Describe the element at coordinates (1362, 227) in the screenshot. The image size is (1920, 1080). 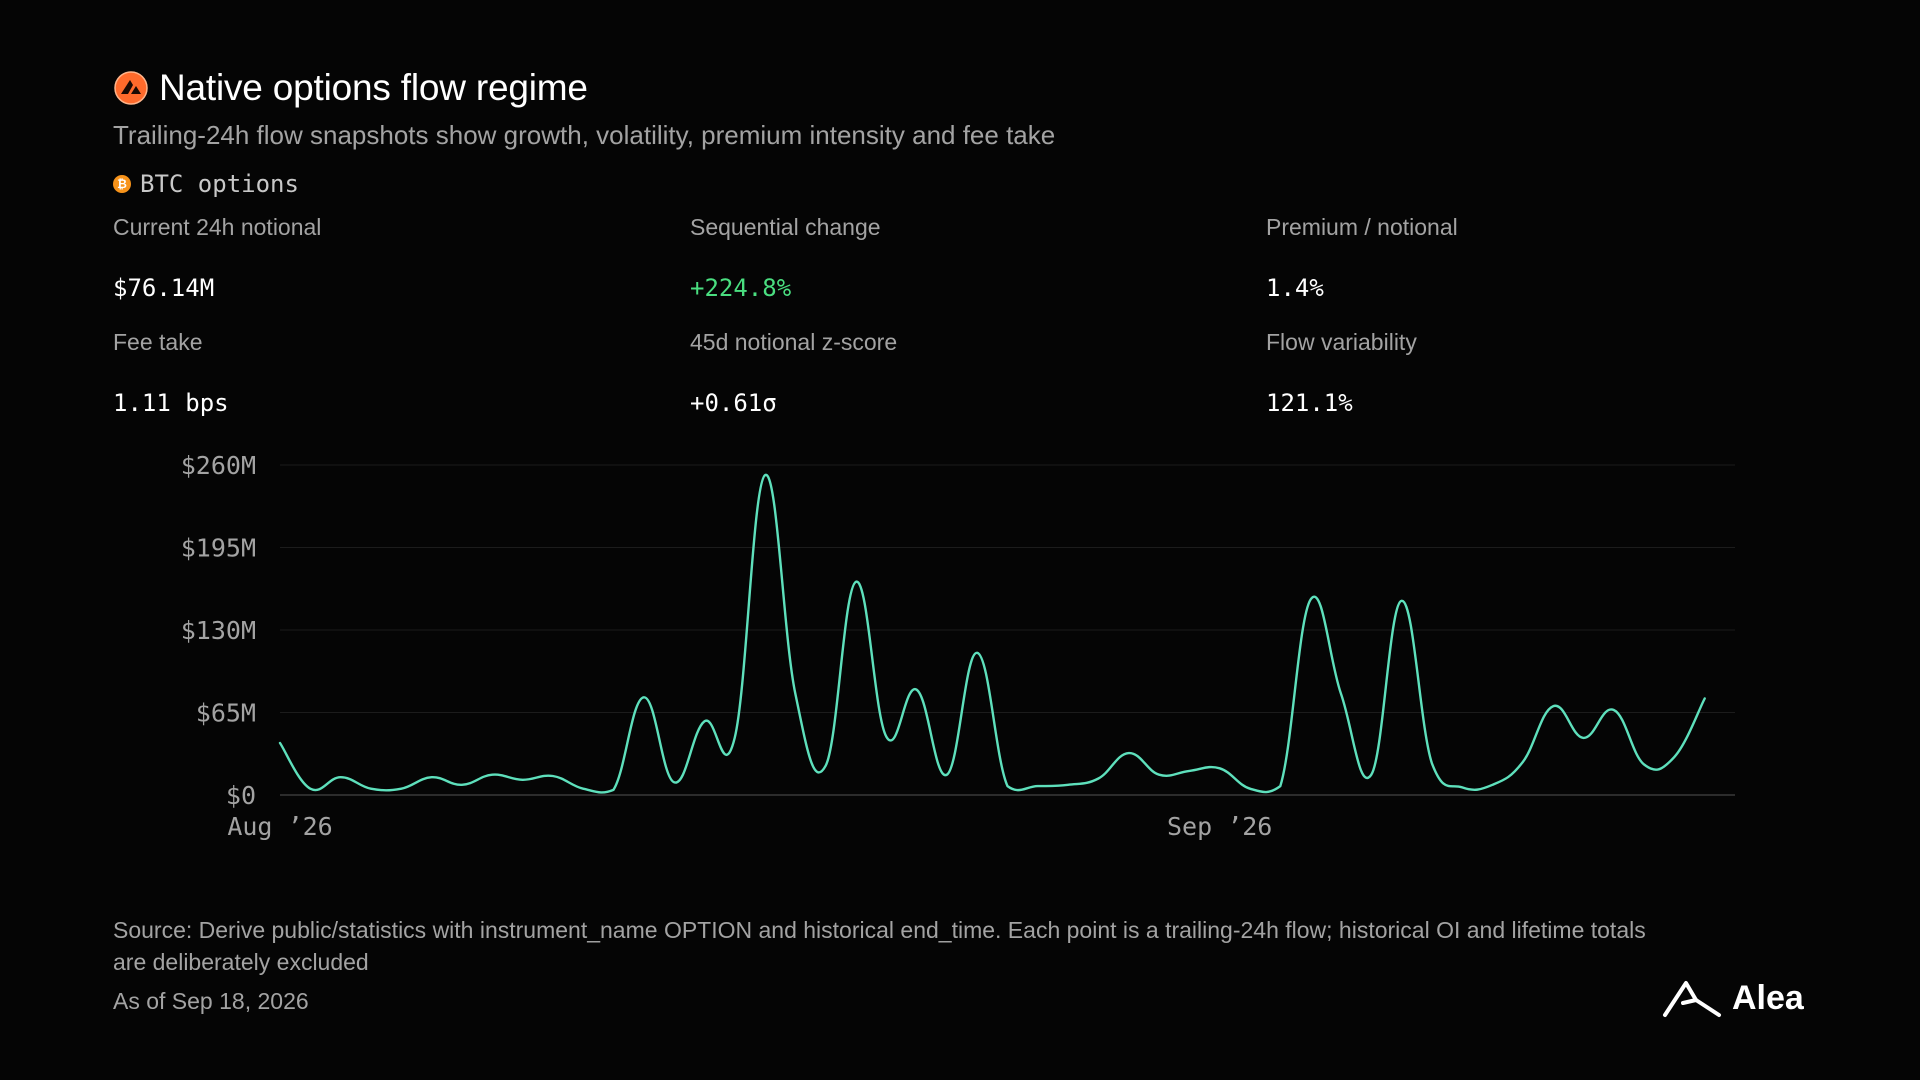
I see `stat-label: Premium / notional` at that location.